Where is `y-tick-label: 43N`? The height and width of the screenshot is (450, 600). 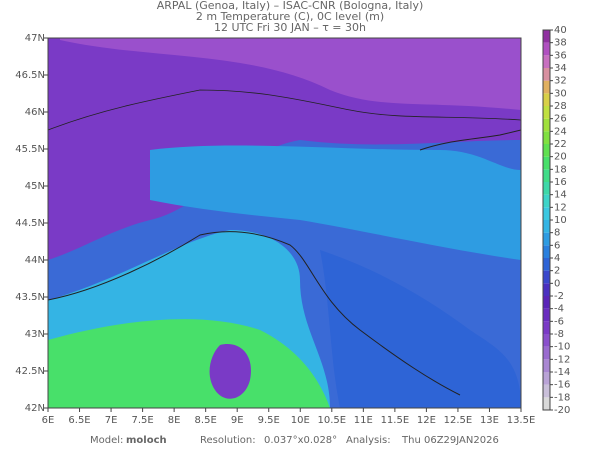 y-tick-label: 43N is located at coordinates (35, 334).